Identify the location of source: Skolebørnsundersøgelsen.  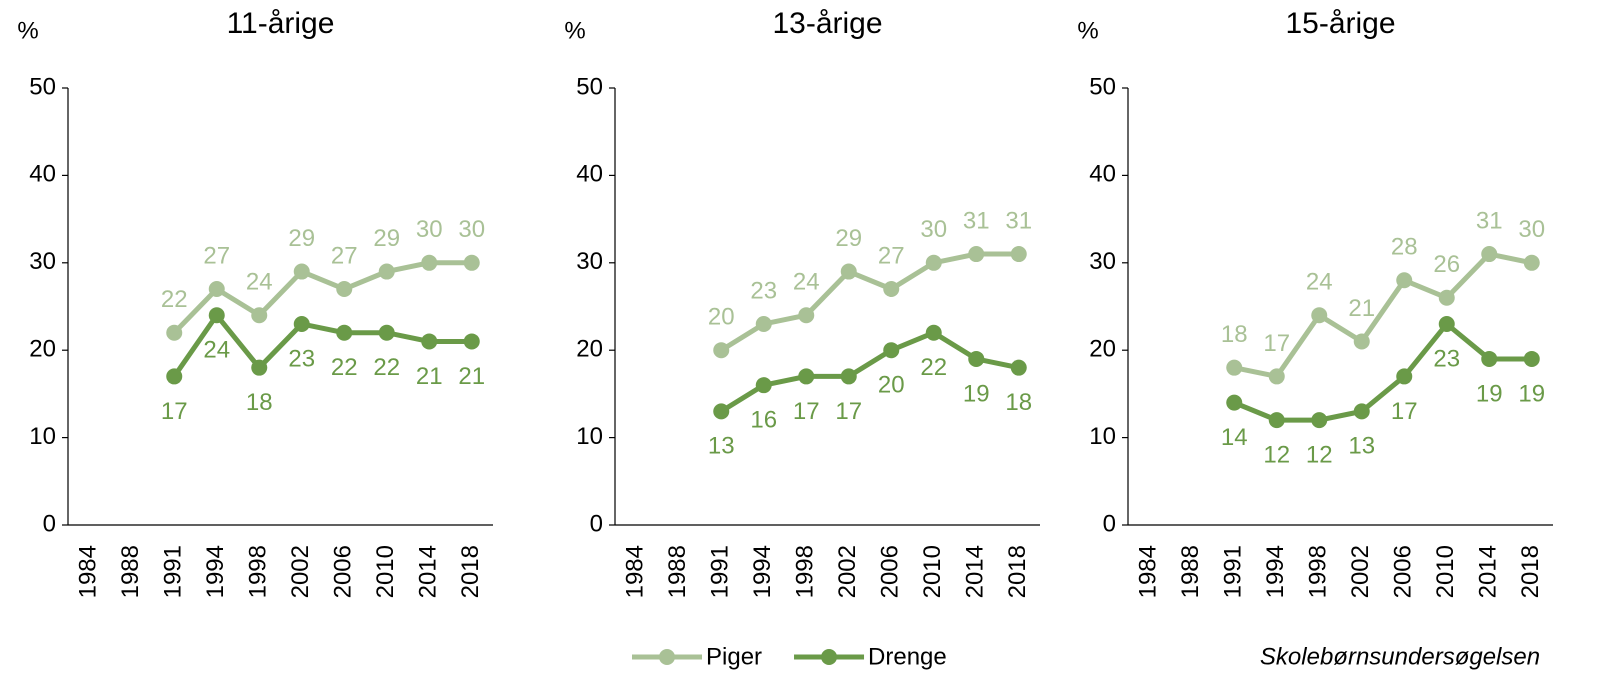
(1400, 656).